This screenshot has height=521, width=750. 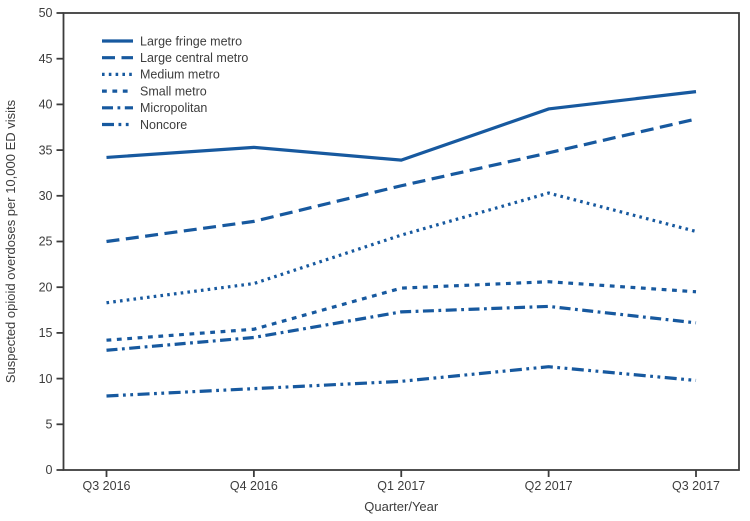 I want to click on series-line-large-fringe-metro, so click(x=401, y=126).